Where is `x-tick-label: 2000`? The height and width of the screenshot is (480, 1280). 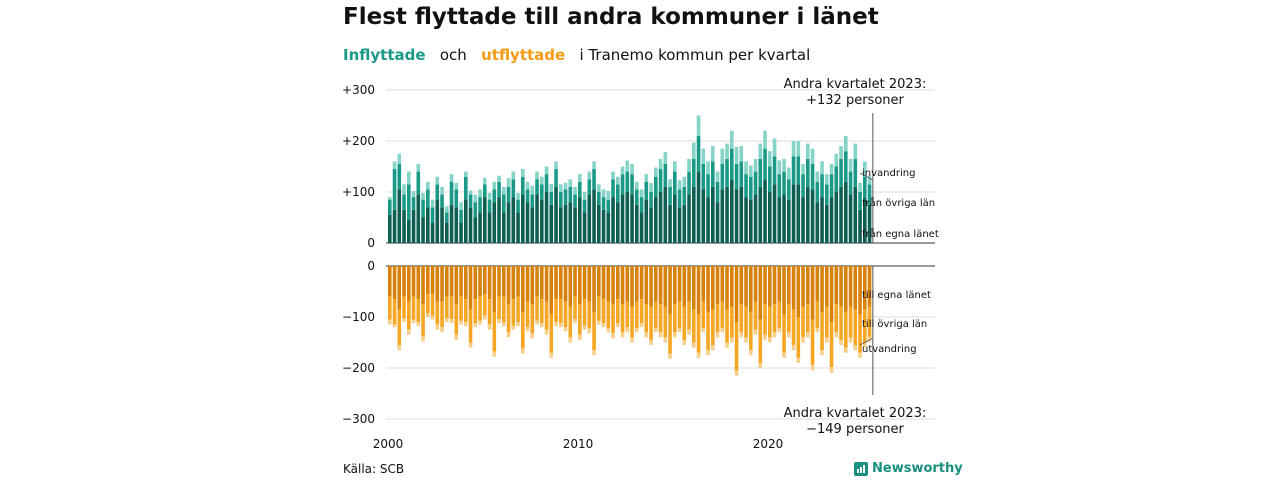 x-tick-label: 2000 is located at coordinates (388, 444).